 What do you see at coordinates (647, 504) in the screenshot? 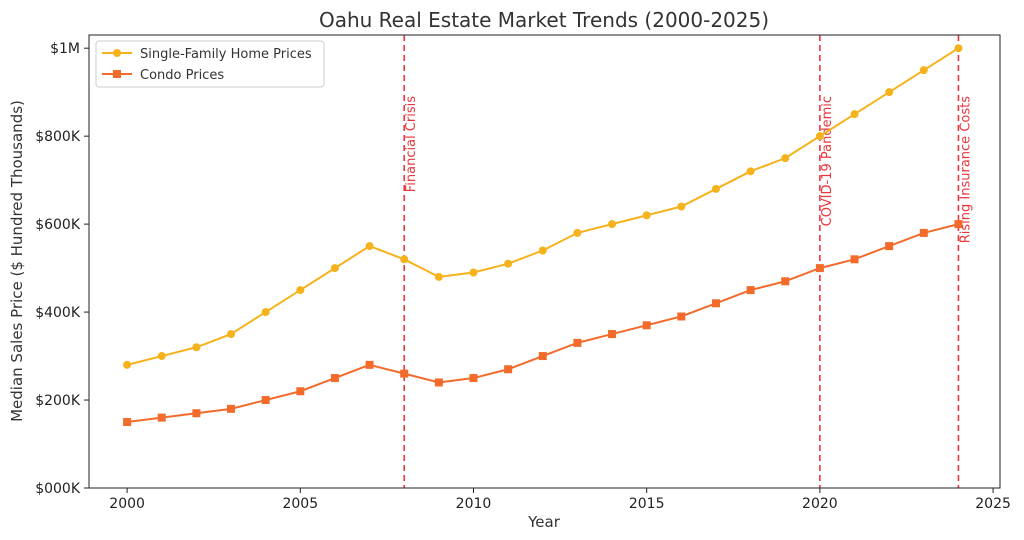
I see `x-tick-label: 2015` at bounding box center [647, 504].